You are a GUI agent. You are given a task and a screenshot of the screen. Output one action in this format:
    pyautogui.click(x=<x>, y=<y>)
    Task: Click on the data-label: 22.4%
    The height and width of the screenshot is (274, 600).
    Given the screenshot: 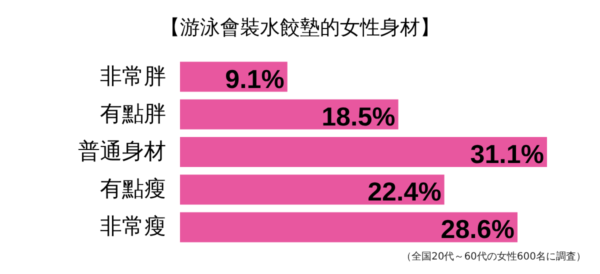 What is the action you would take?
    pyautogui.click(x=405, y=191)
    